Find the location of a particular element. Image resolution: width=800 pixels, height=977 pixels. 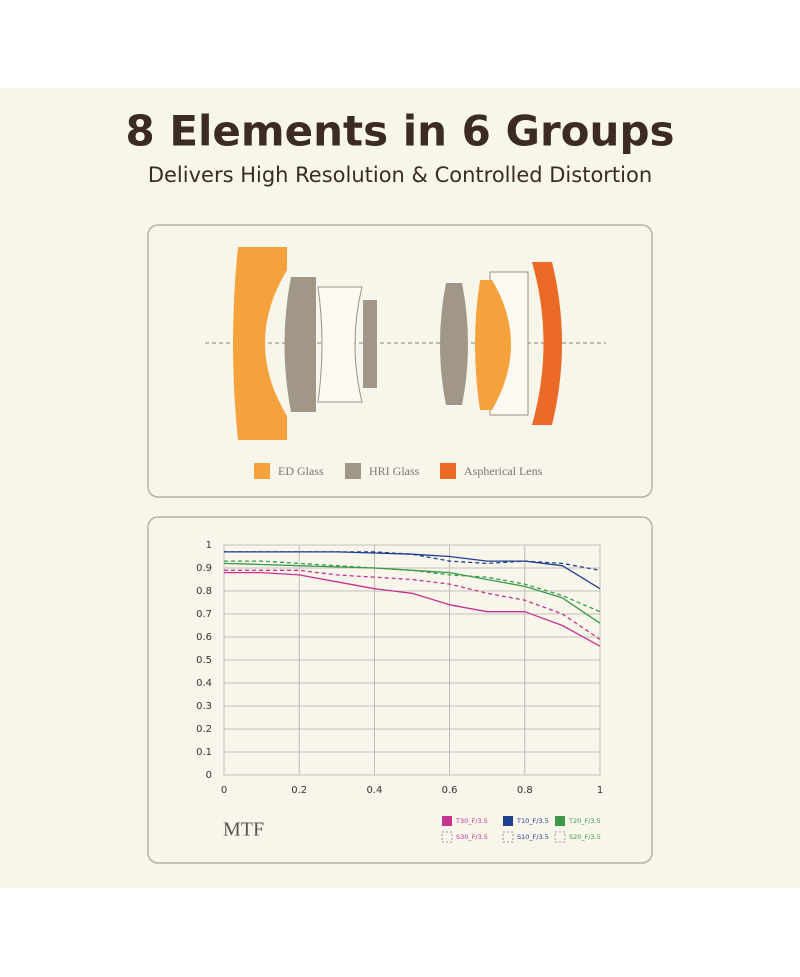

legend-label: T20_F/3.5 is located at coordinates (584, 821).